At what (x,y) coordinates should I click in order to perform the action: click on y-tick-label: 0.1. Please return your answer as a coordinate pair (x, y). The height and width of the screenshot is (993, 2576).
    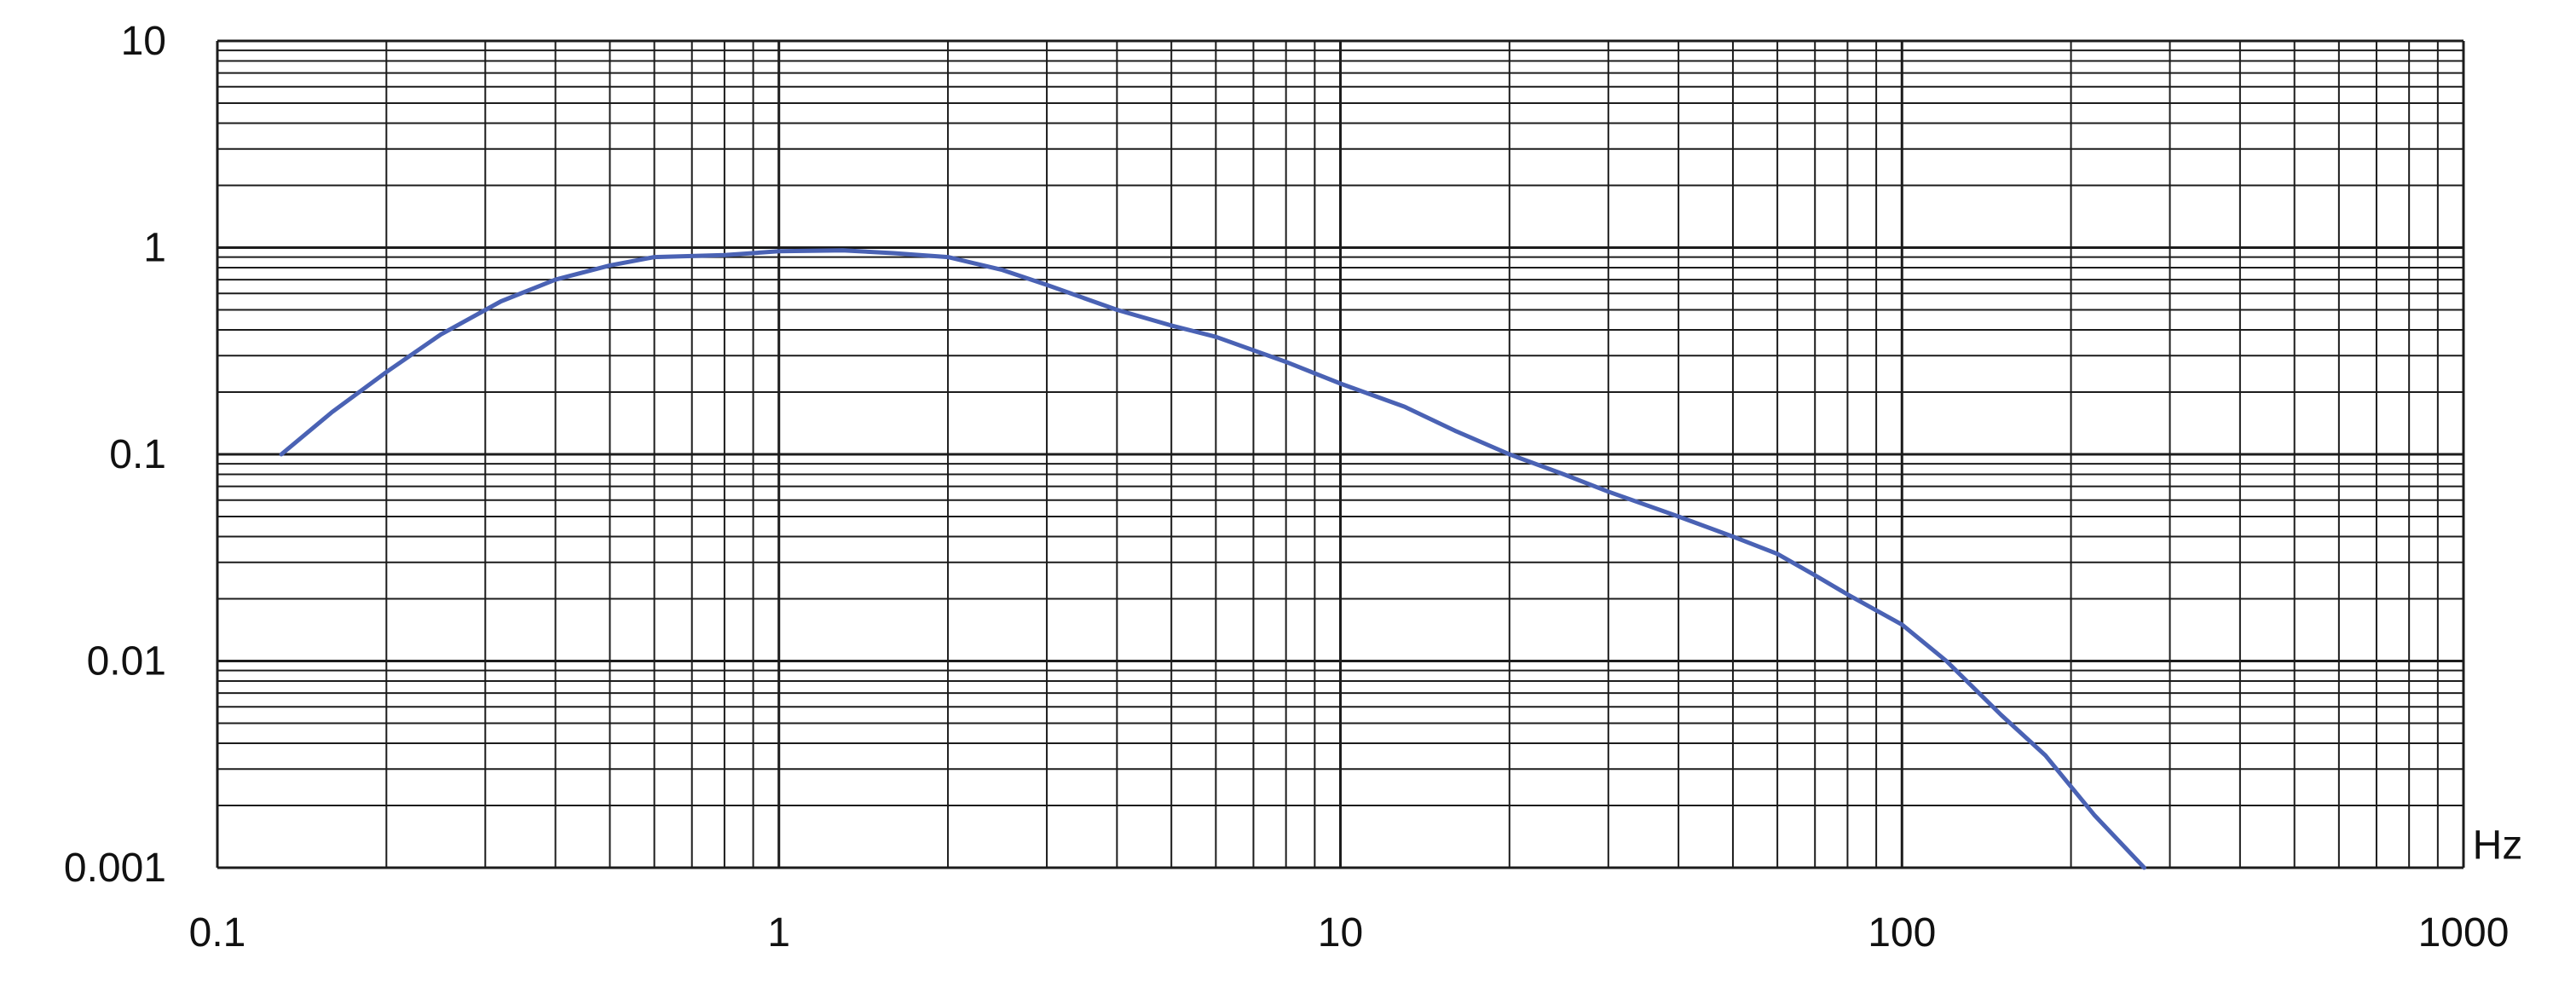
    Looking at the image, I should click on (137, 455).